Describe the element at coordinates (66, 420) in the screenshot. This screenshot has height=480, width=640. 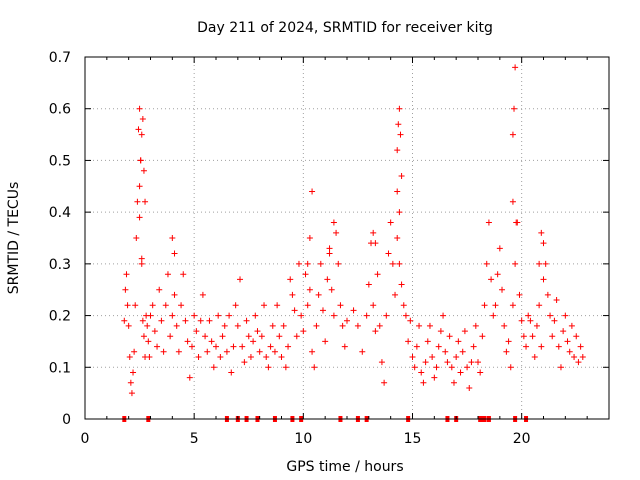
I see `y-tick-label: 0` at that location.